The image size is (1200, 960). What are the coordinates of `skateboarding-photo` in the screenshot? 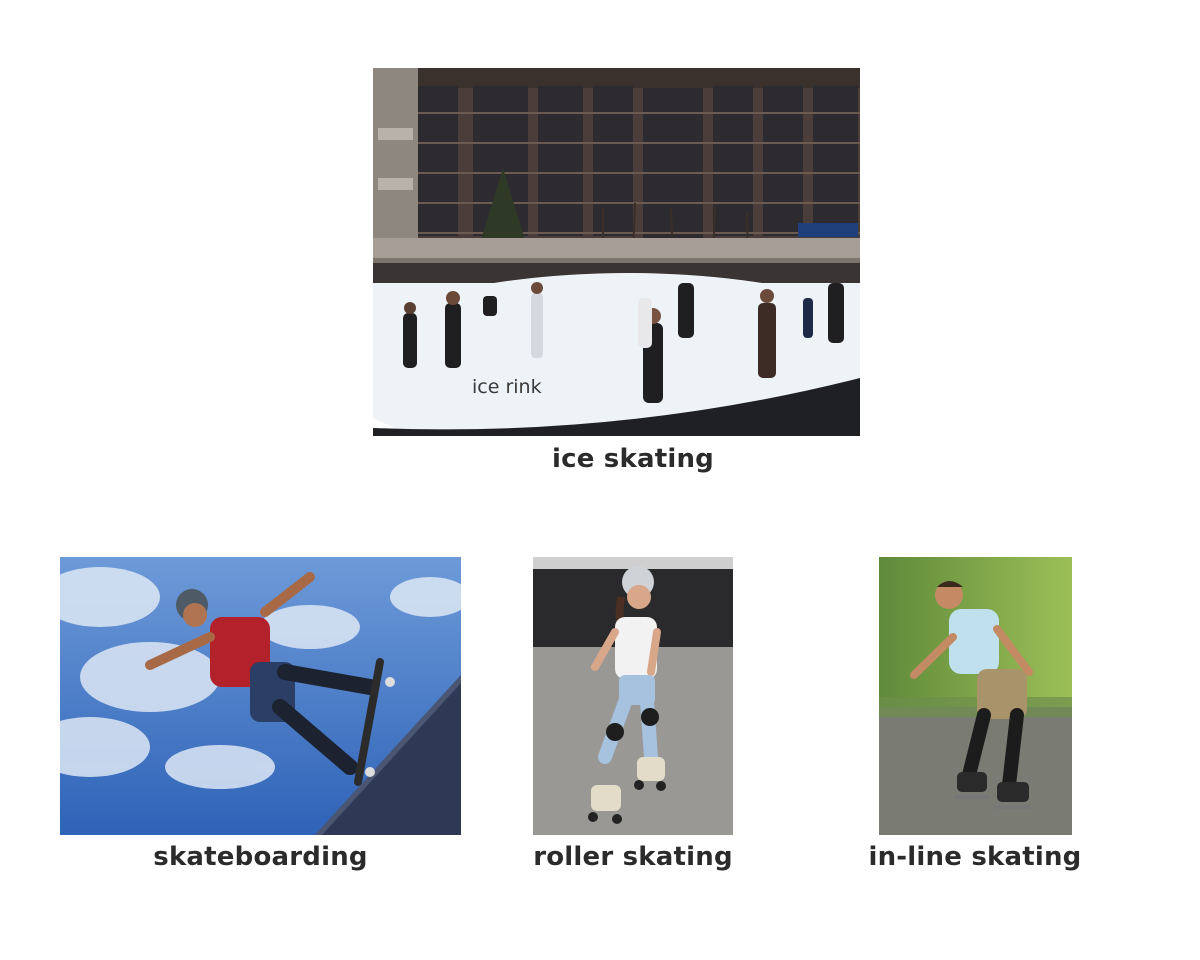 It's located at (260, 696).